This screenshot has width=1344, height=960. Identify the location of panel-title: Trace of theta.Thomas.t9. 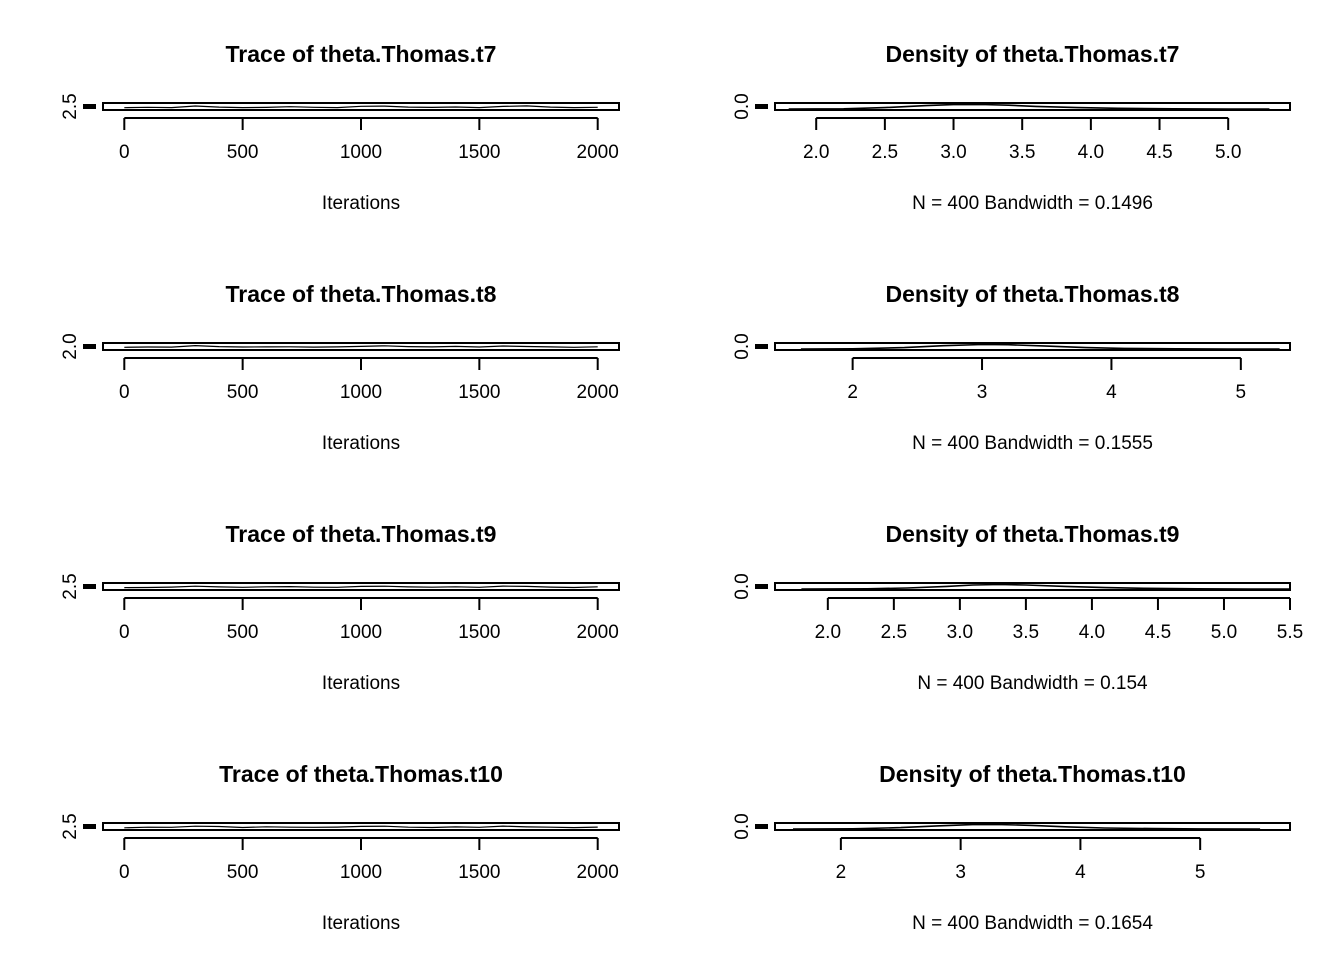
(361, 534).